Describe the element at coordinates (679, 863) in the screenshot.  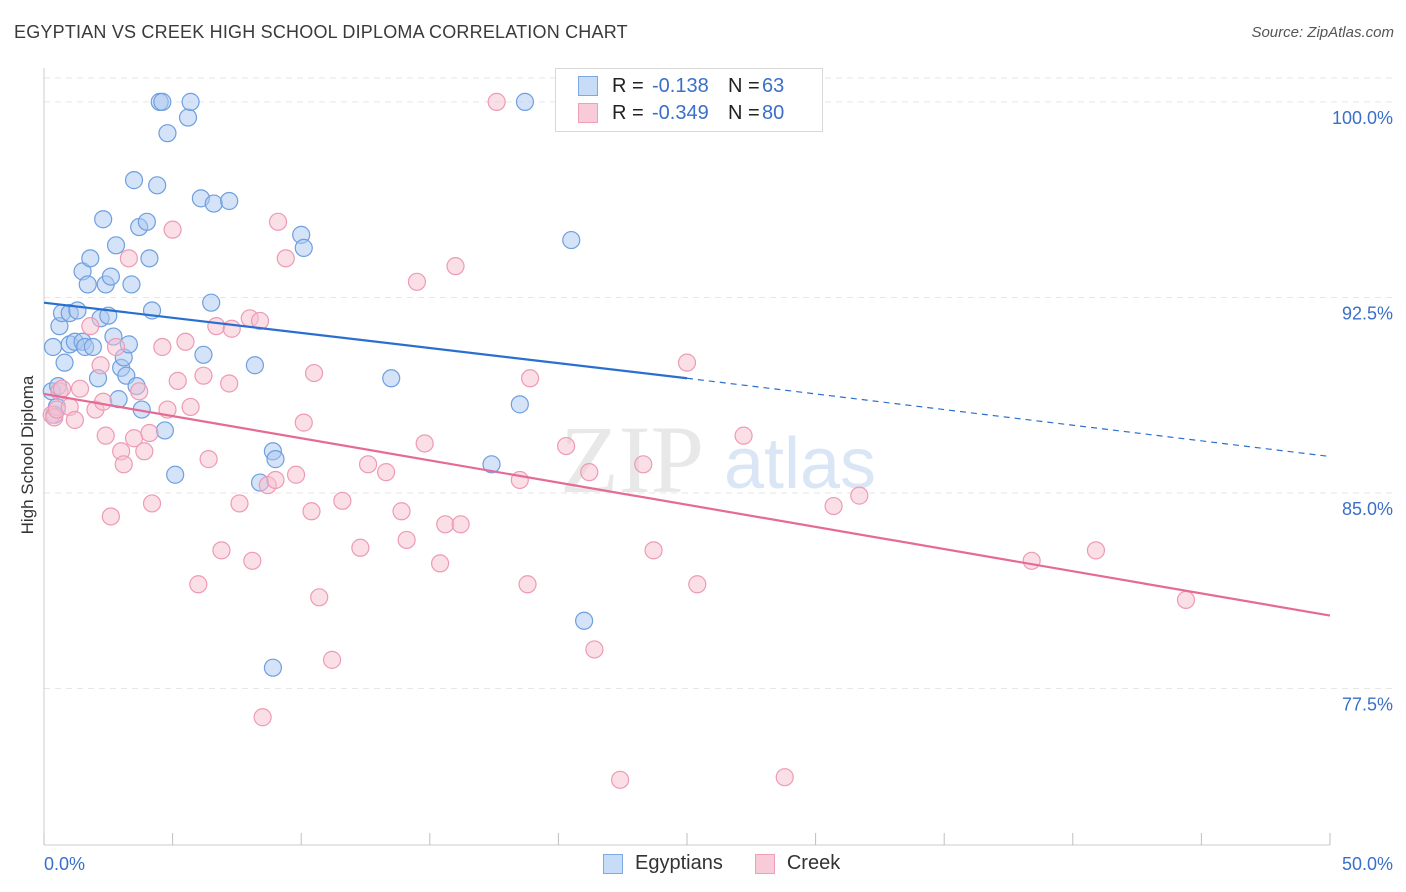
I see `egyptians-legend-label: Egyptians` at that location.